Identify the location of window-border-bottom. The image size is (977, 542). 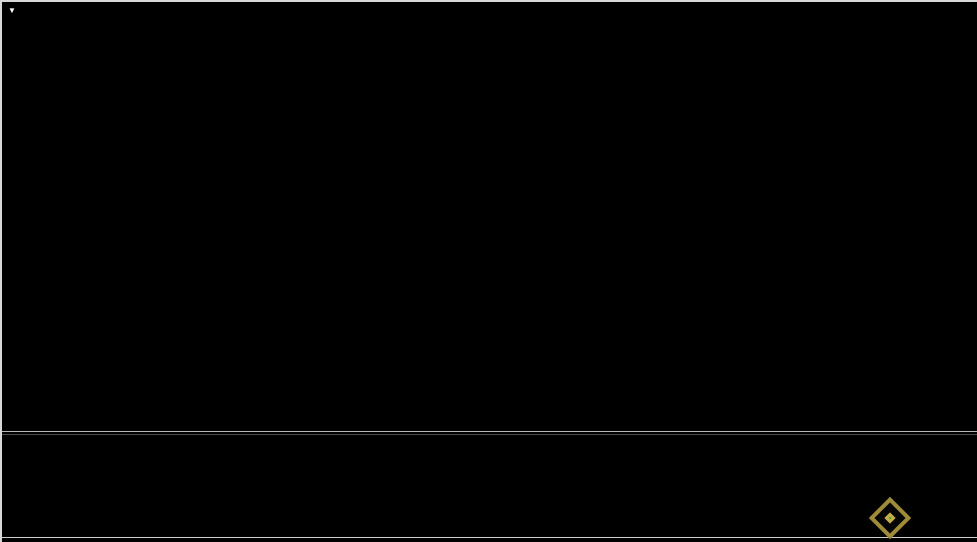
(489, 537).